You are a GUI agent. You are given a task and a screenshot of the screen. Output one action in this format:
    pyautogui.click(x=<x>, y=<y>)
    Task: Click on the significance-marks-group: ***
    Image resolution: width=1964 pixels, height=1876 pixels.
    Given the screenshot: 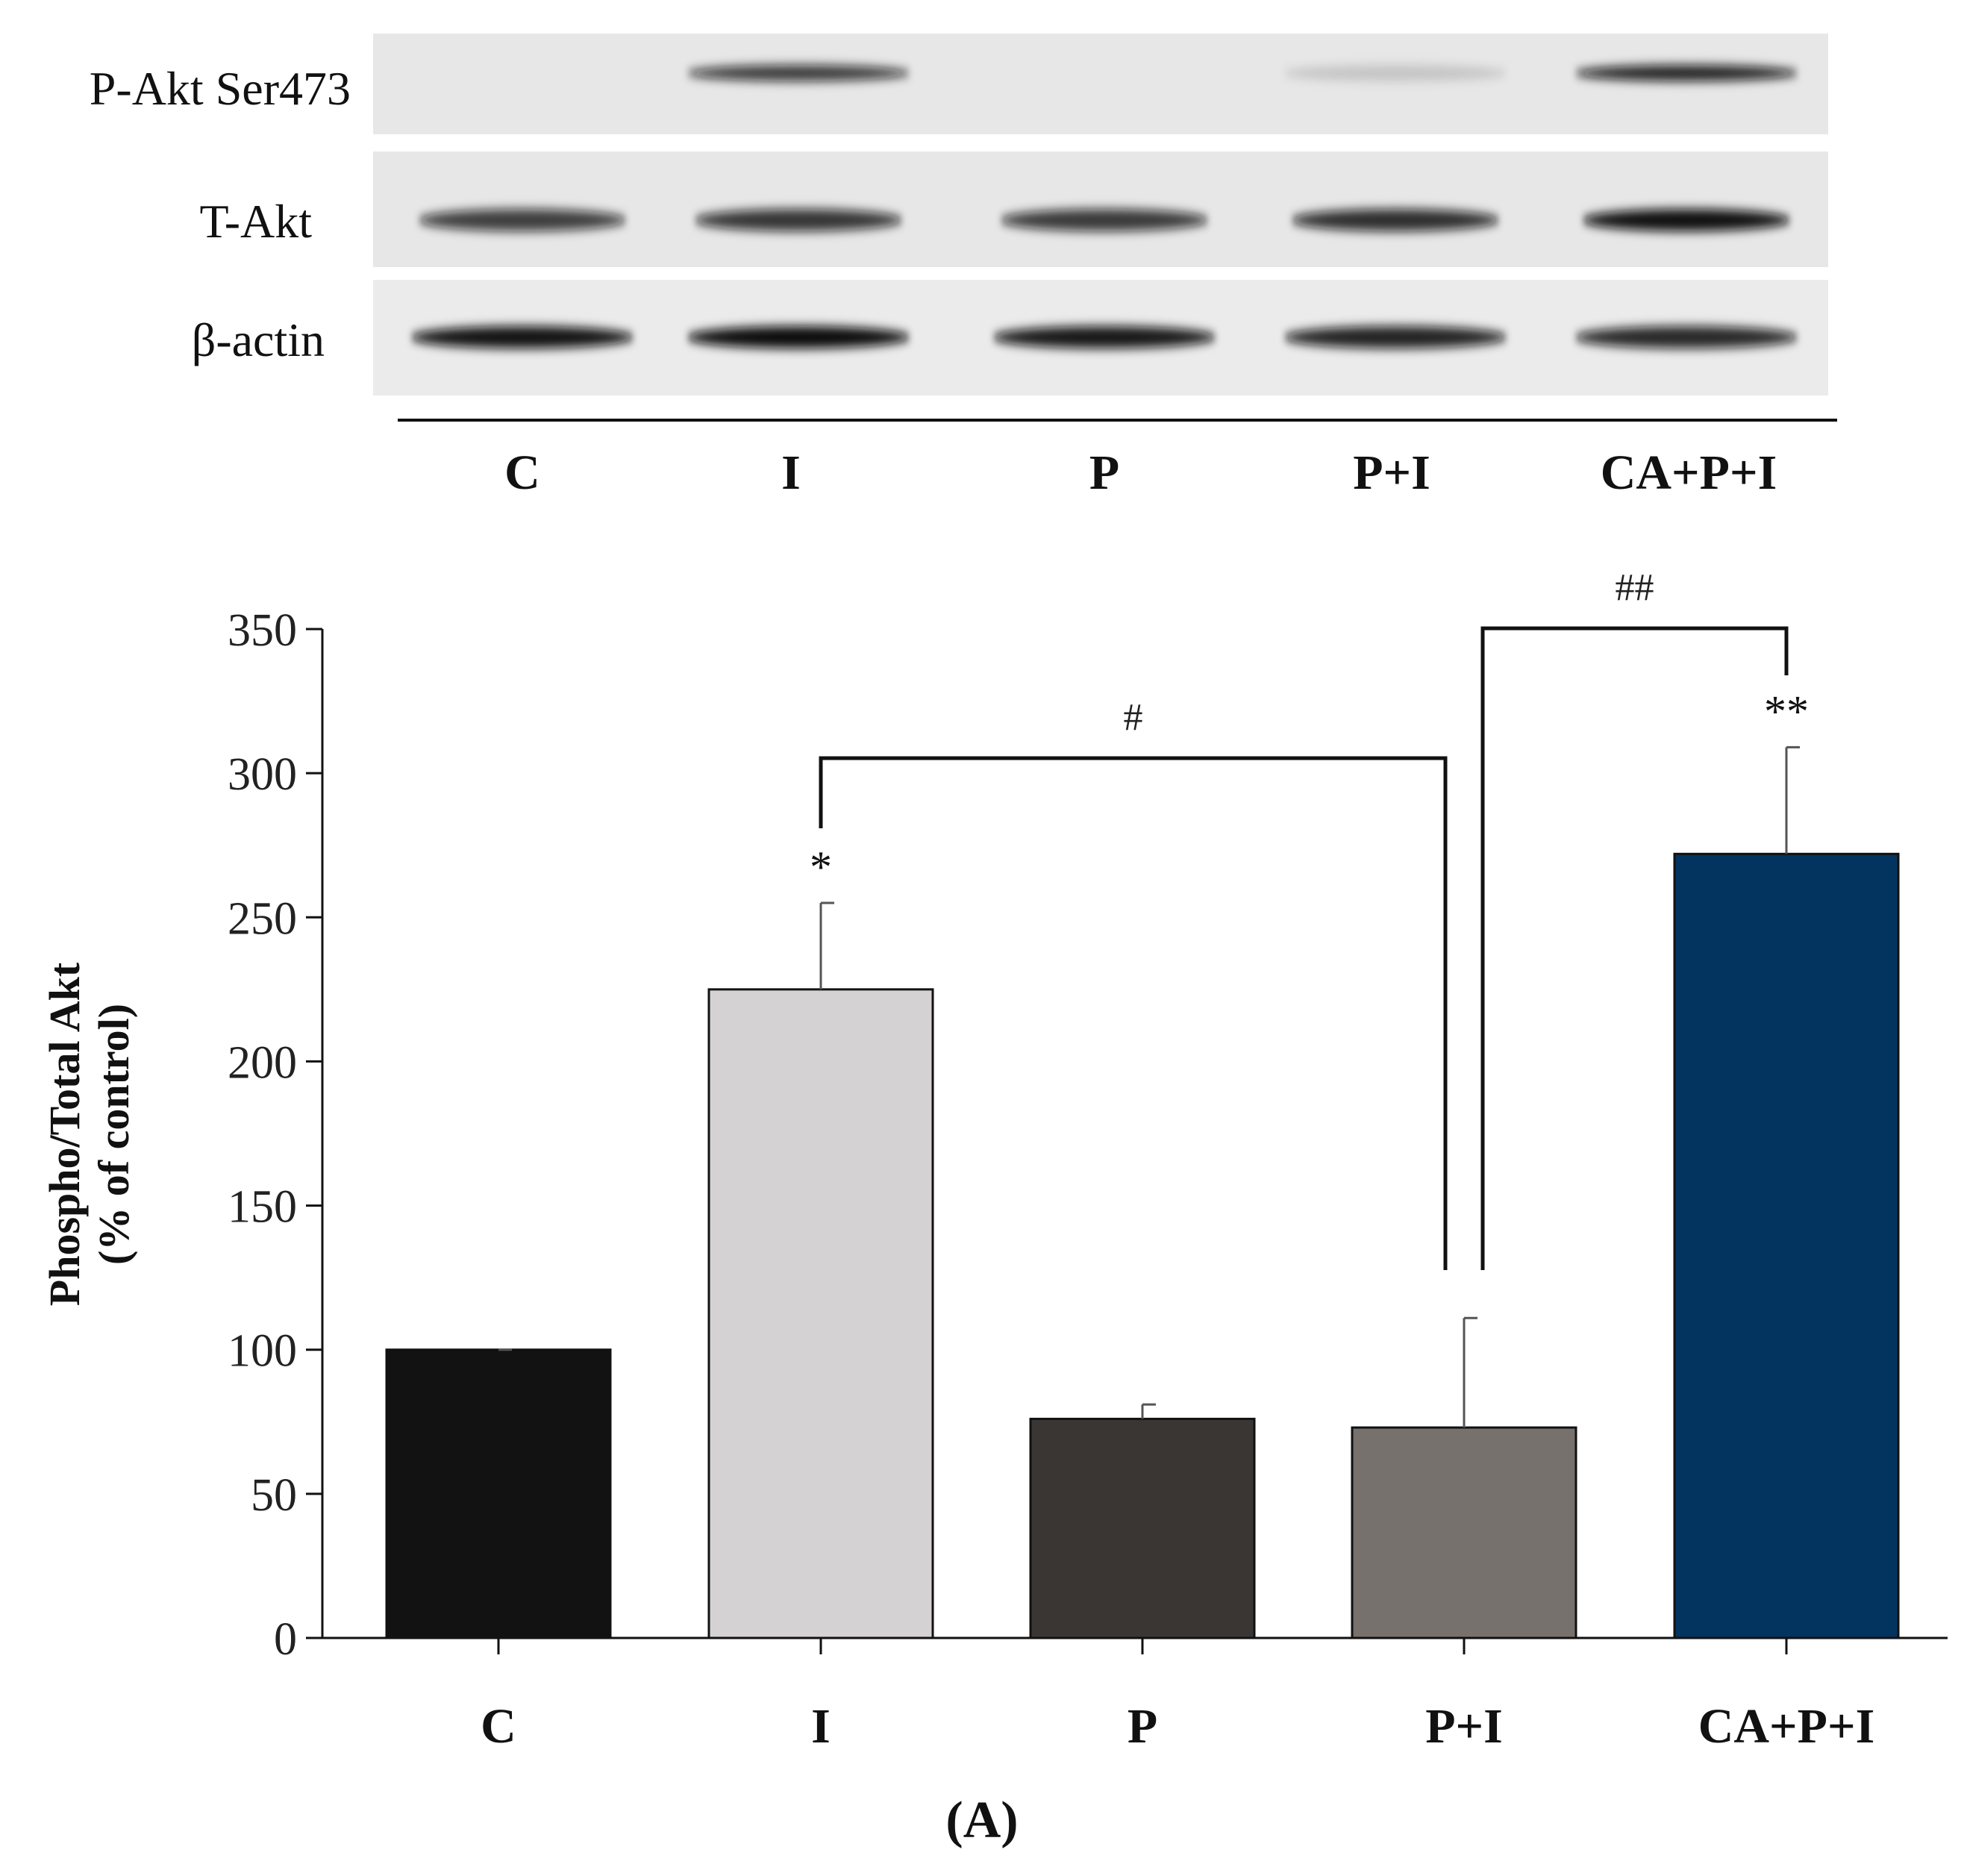 What is the action you would take?
    pyautogui.click(x=1309, y=789)
    